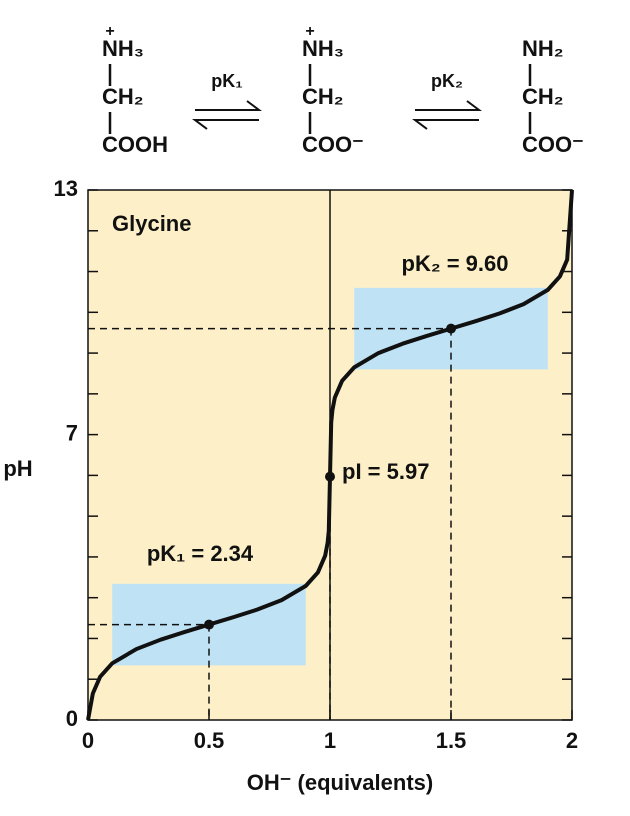 Image resolution: width=630 pixels, height=816 pixels. I want to click on y-tick-label: 7, so click(72, 432).